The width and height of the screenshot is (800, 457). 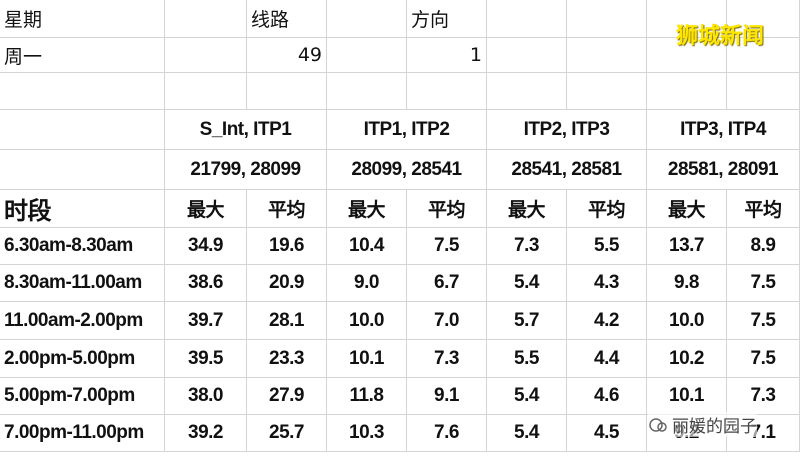 What do you see at coordinates (607, 321) in the screenshot?
I see `speed-value: 4.2` at bounding box center [607, 321].